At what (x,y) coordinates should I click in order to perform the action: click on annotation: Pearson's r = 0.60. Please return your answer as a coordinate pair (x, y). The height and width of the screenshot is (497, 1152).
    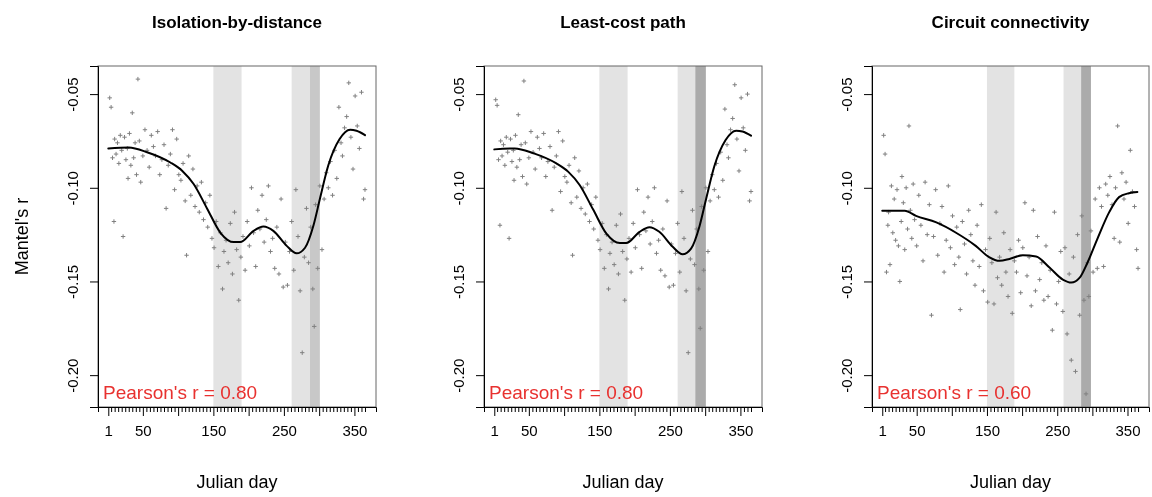
    Looking at the image, I should click on (954, 392).